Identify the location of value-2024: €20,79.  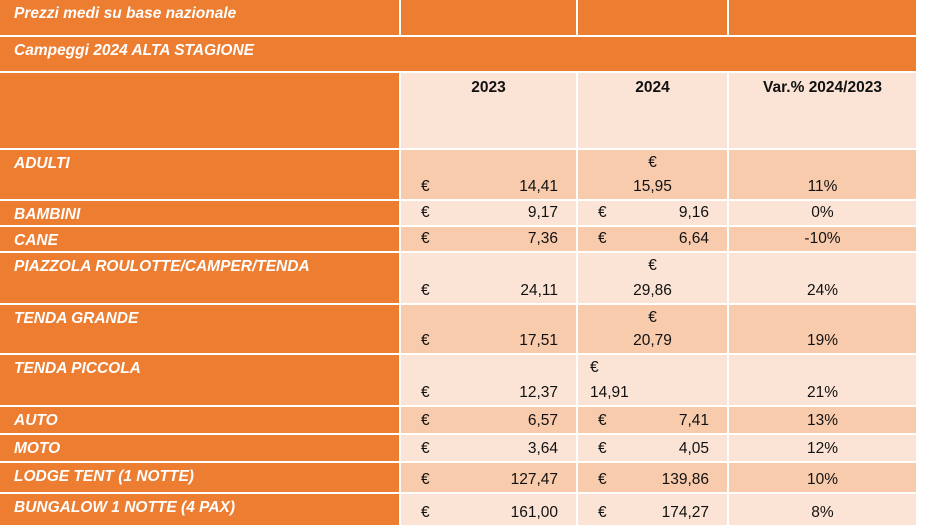
(653, 330).